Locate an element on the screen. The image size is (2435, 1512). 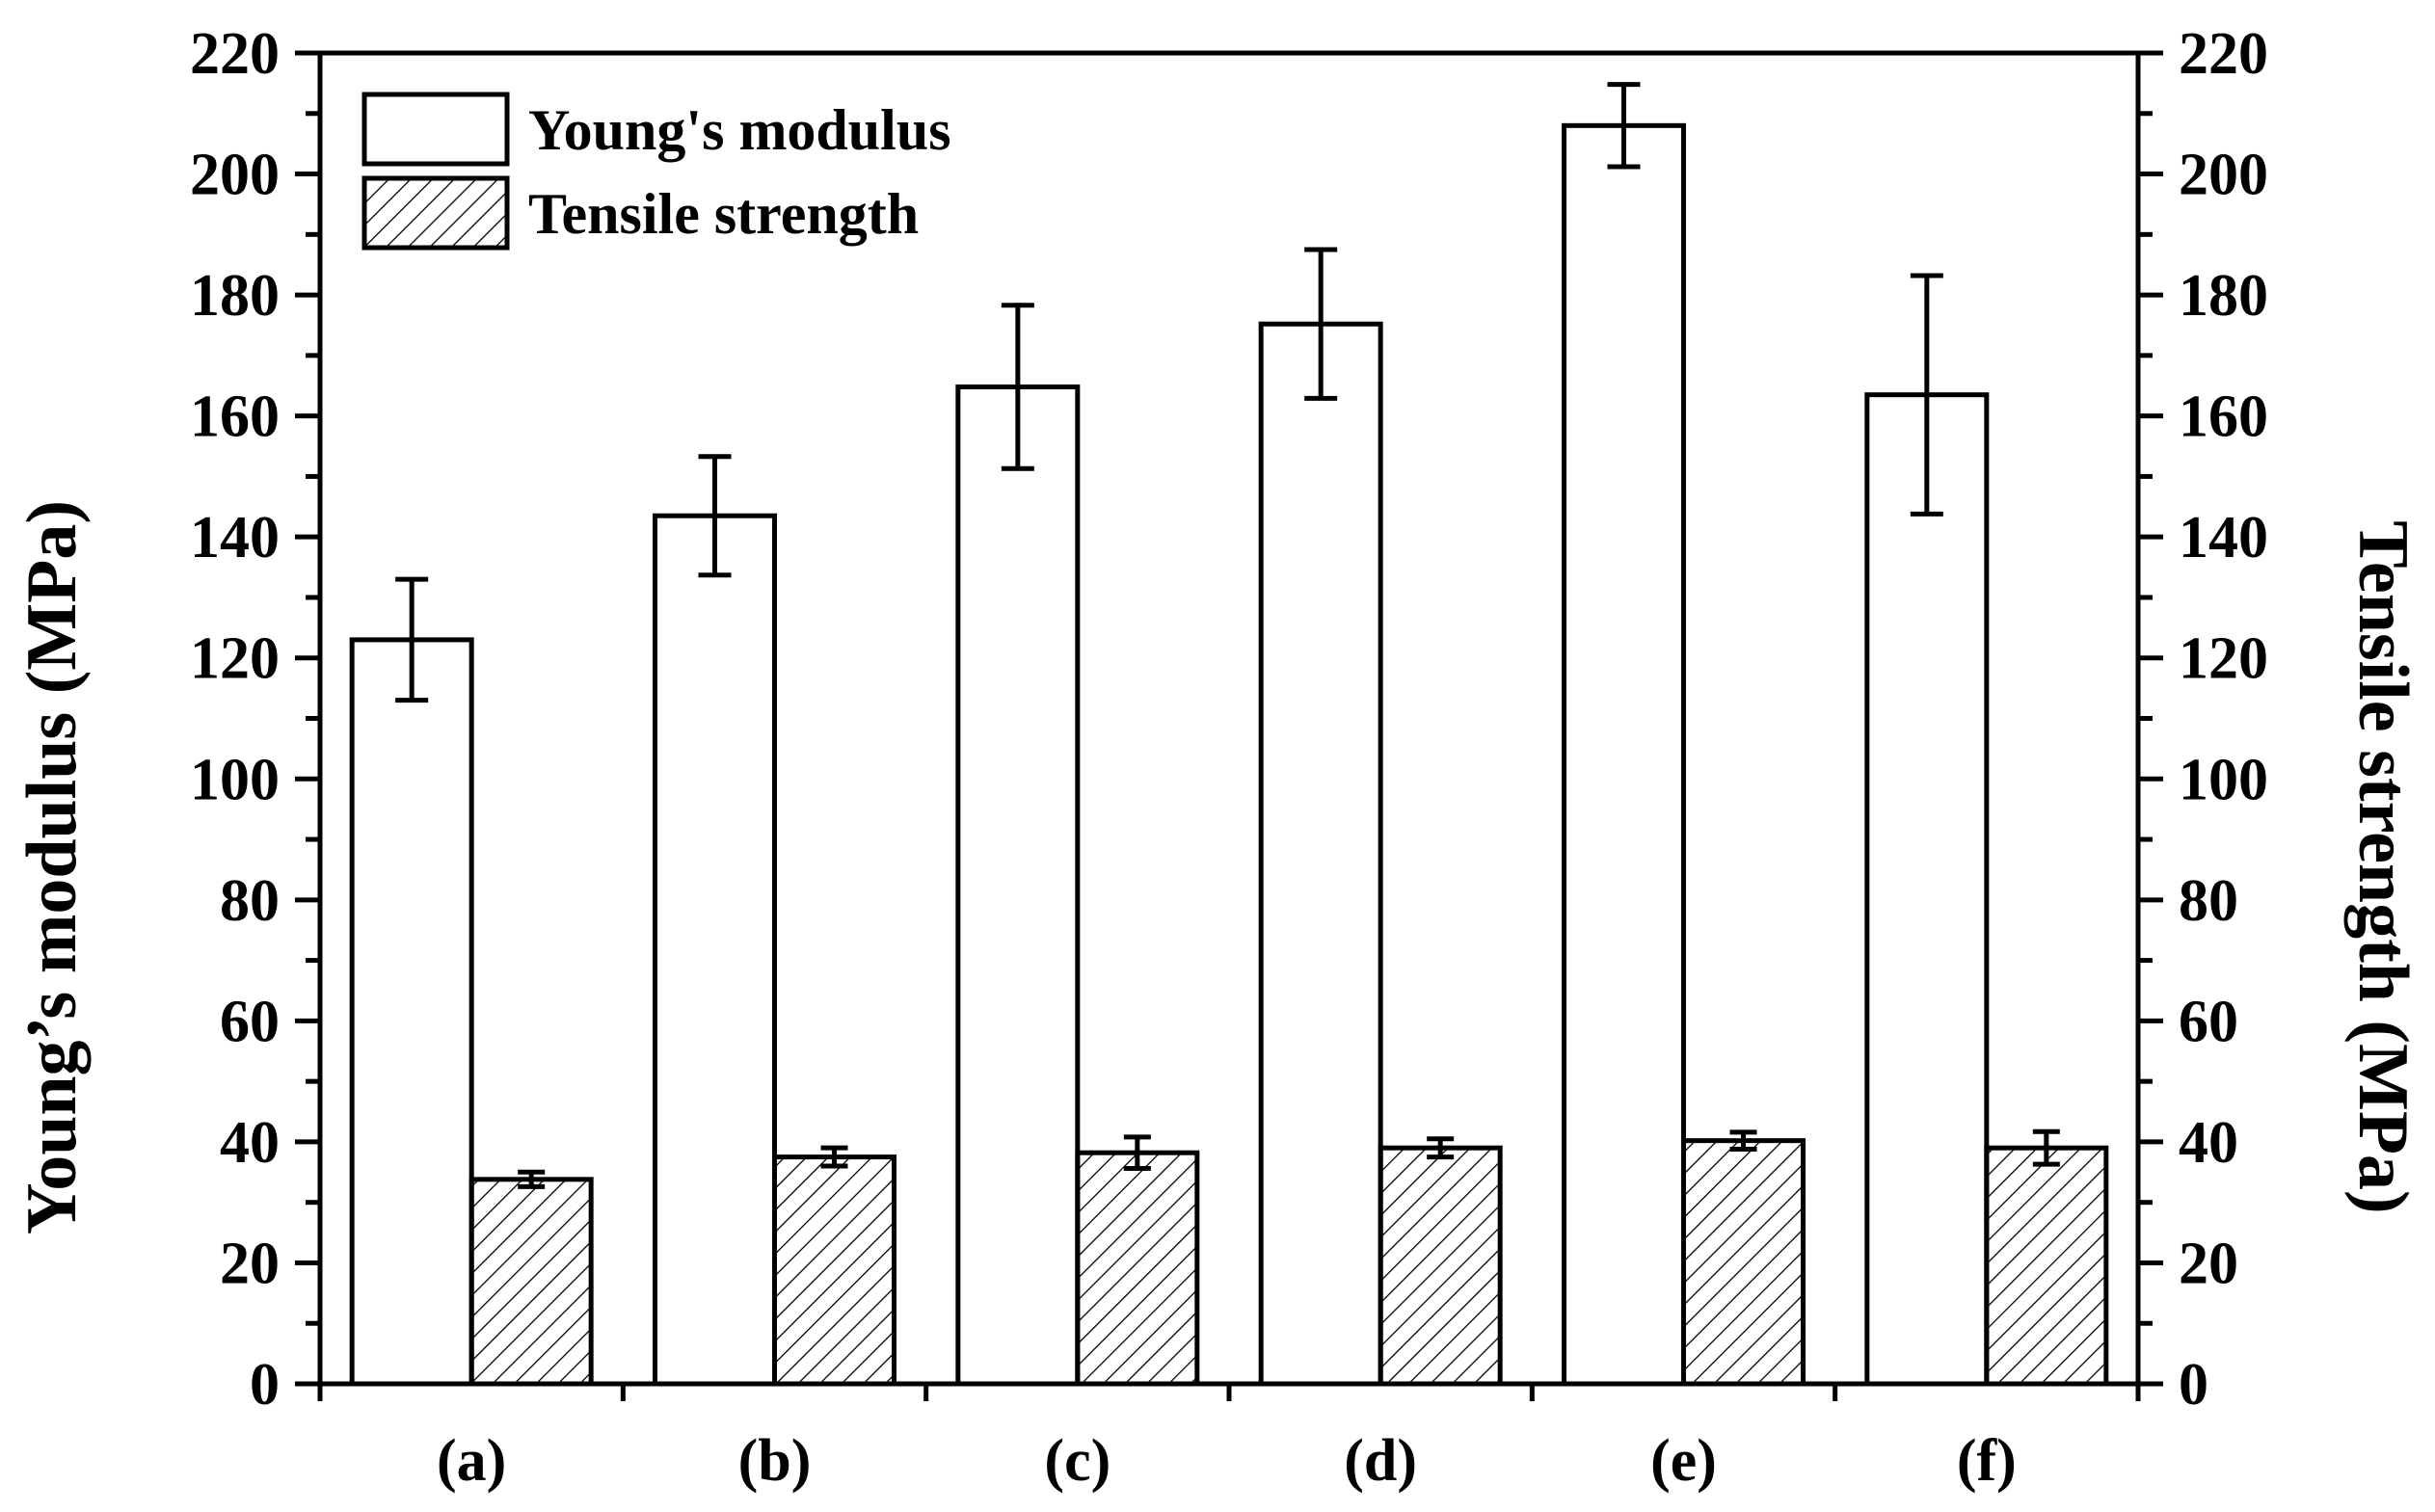
y-tick-label: 200 is located at coordinates (235, 175).